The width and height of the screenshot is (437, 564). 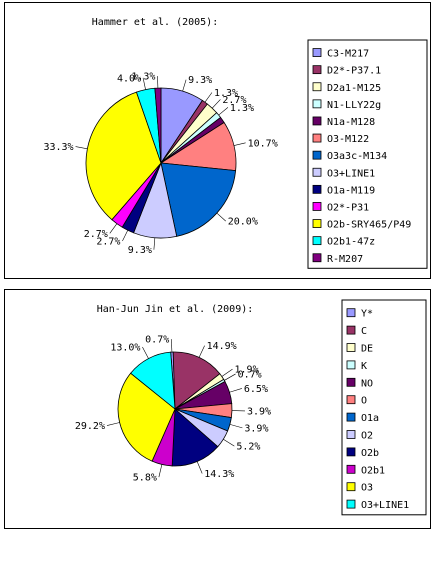 I want to click on legend-entry: O2b1-47z, so click(x=351, y=242).